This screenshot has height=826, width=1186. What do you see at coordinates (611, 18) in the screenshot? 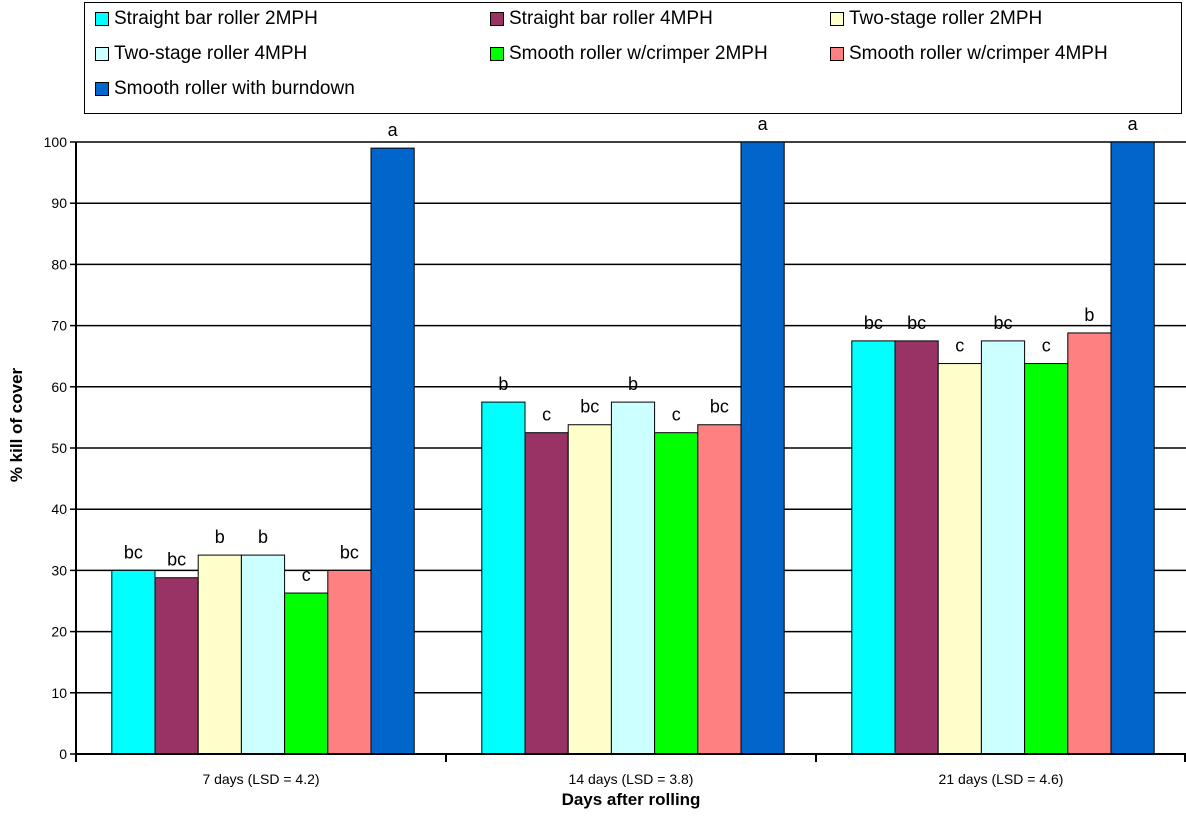
I see `legend-label: Straight bar roller 4MPH` at bounding box center [611, 18].